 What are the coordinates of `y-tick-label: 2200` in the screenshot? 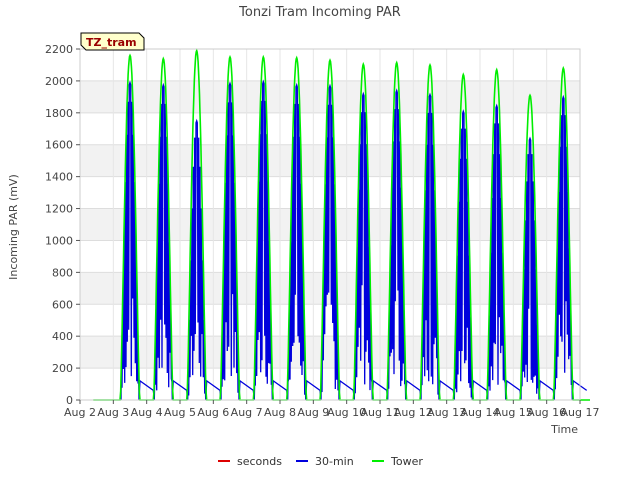 It's located at (59, 49).